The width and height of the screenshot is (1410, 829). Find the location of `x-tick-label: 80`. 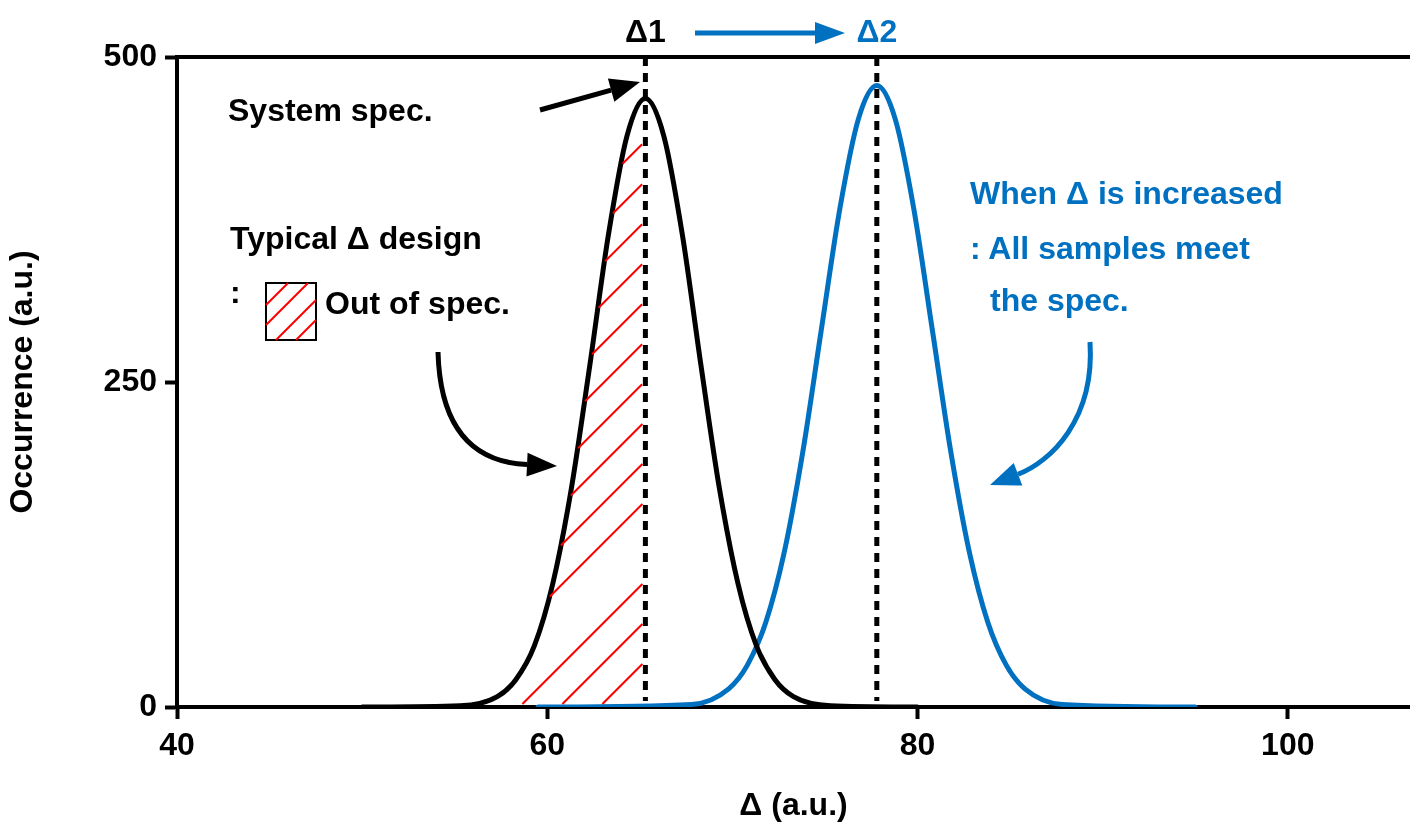

x-tick-label: 80 is located at coordinates (917, 744).